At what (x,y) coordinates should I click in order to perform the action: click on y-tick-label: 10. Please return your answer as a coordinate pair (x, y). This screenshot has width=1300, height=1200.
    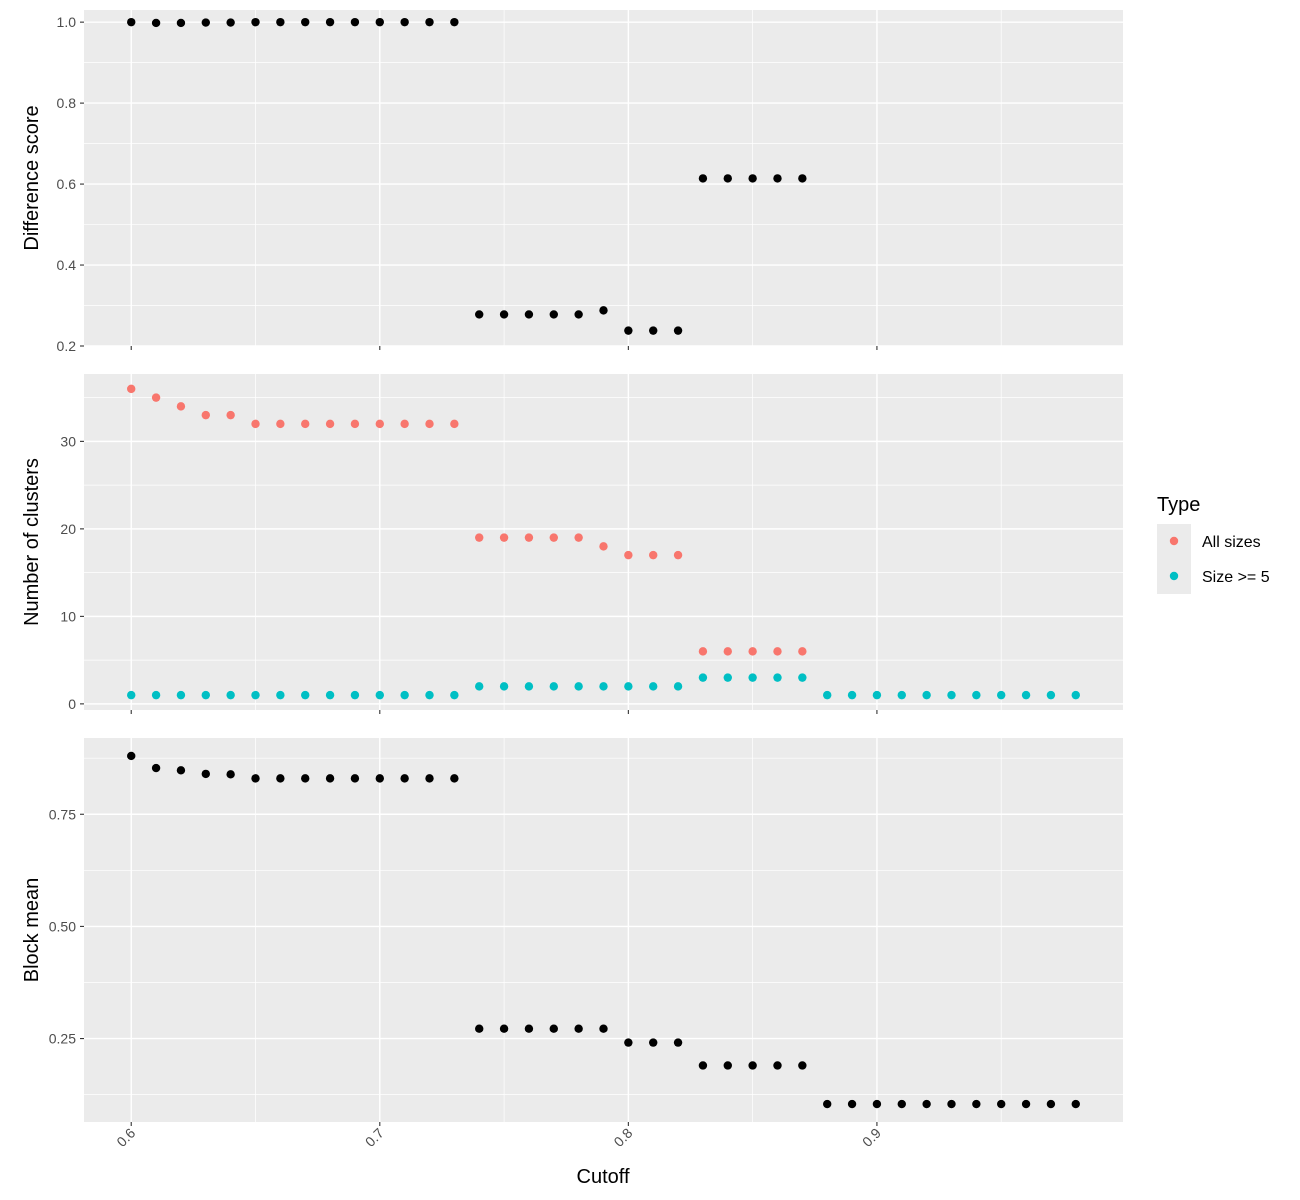
    Looking at the image, I should click on (68, 616).